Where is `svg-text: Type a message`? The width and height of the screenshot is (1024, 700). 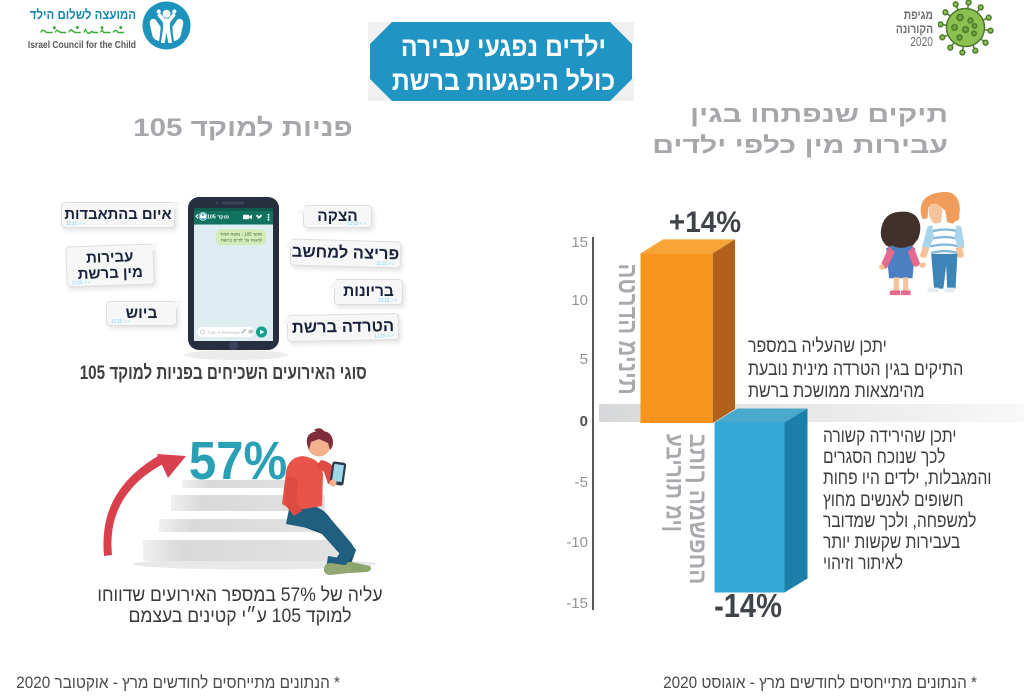
svg-text: Type a message is located at coordinates (224, 332).